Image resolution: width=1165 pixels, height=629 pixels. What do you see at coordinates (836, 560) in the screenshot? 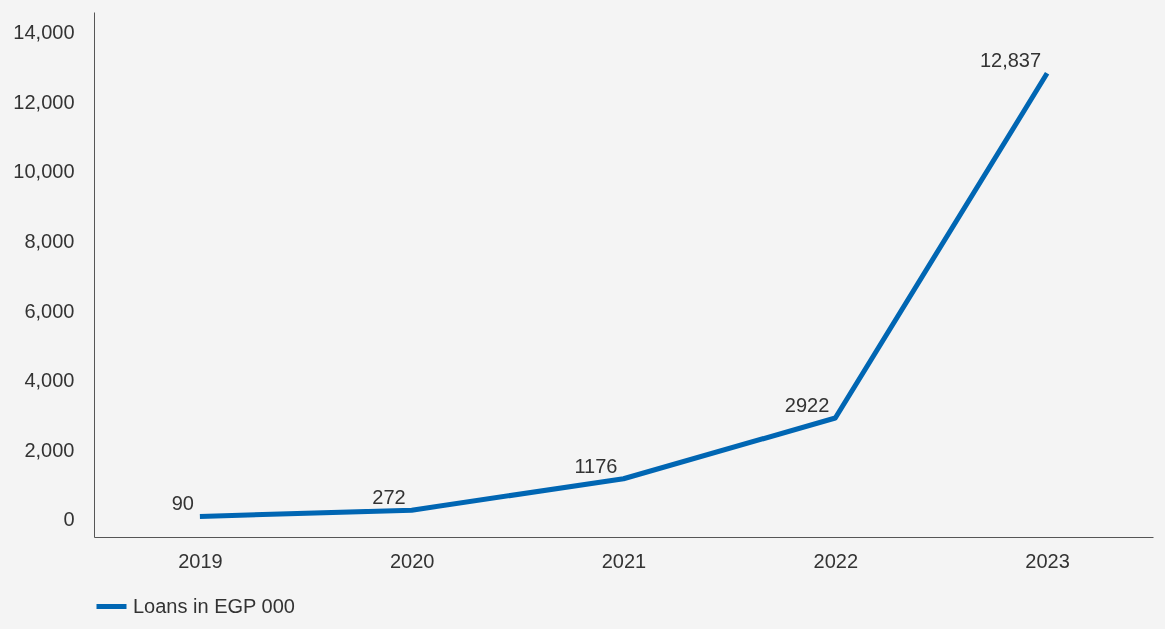
I see `x-tick-label: 2022` at bounding box center [836, 560].